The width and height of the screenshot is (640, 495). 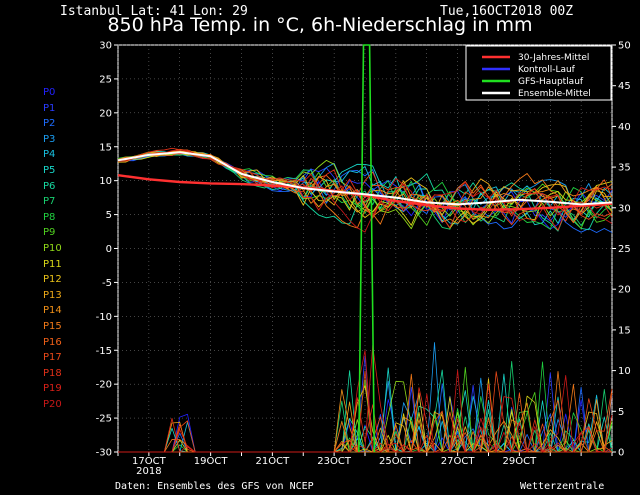 What do you see at coordinates (52, 264) in the screenshot?
I see `member-label-p11: P11` at bounding box center [52, 264].